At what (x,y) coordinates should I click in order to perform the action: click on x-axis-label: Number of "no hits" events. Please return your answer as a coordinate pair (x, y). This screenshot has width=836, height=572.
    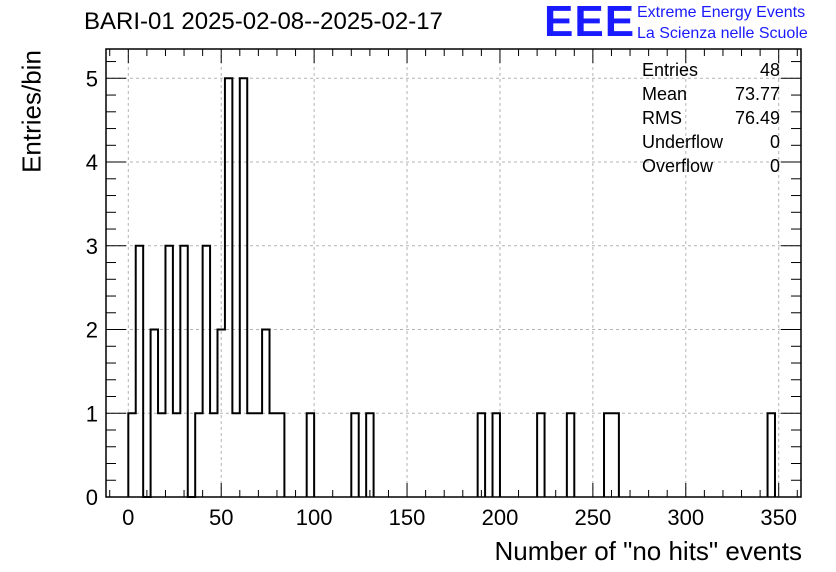
    Looking at the image, I should click on (648, 551).